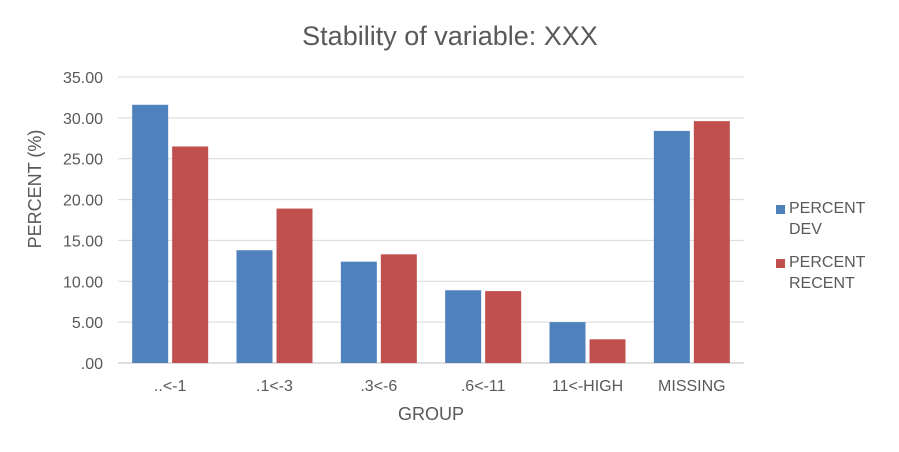 The width and height of the screenshot is (899, 452). I want to click on y-tick-label: 15.00, so click(83, 241).